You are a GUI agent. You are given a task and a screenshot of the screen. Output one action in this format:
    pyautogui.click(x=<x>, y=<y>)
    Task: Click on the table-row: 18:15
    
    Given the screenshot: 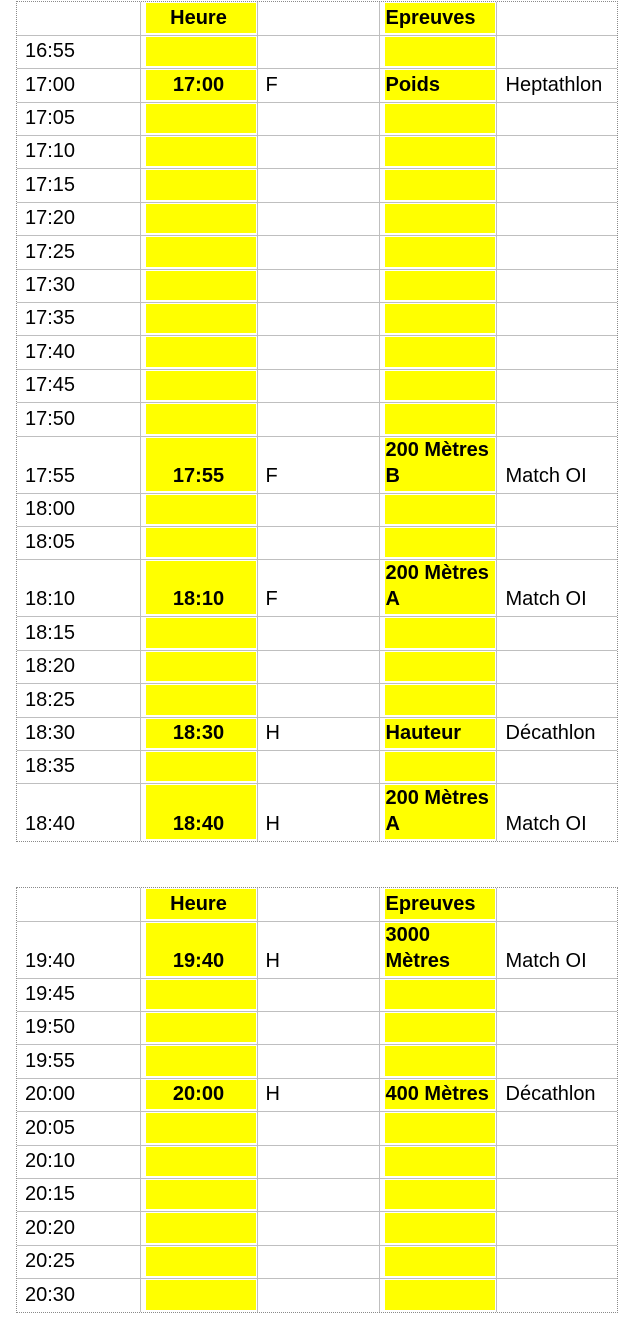 What is the action you would take?
    pyautogui.click(x=317, y=633)
    